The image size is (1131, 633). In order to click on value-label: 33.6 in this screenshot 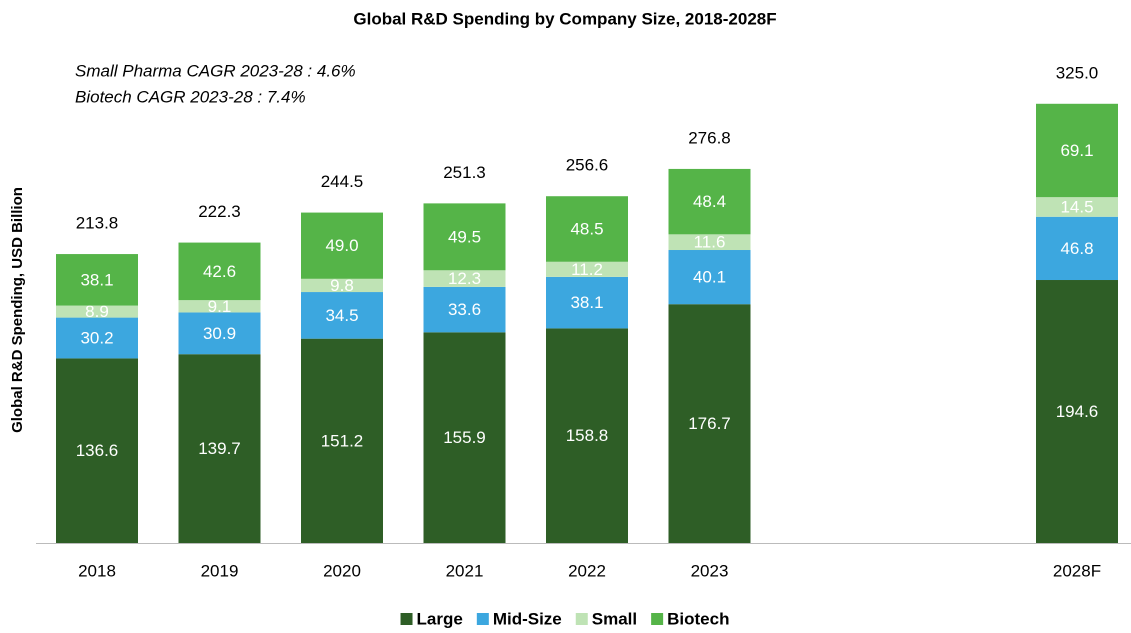, I will do `click(464, 309)`.